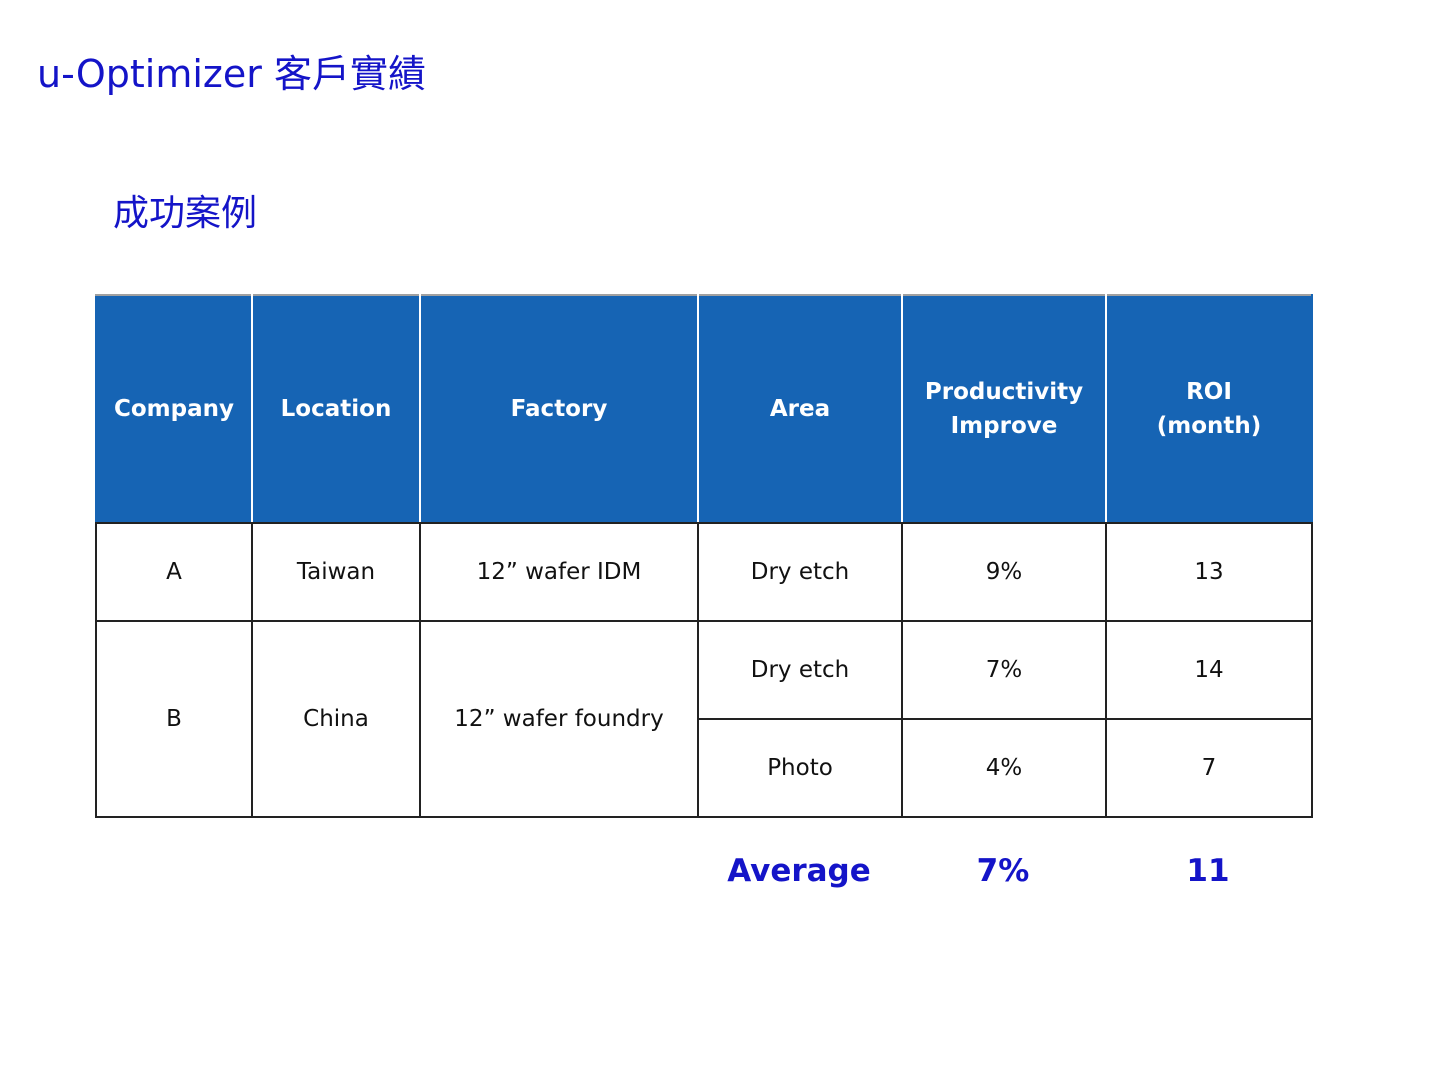  I want to click on slide-title: u-Optimizer 客戶實績, so click(231, 74).